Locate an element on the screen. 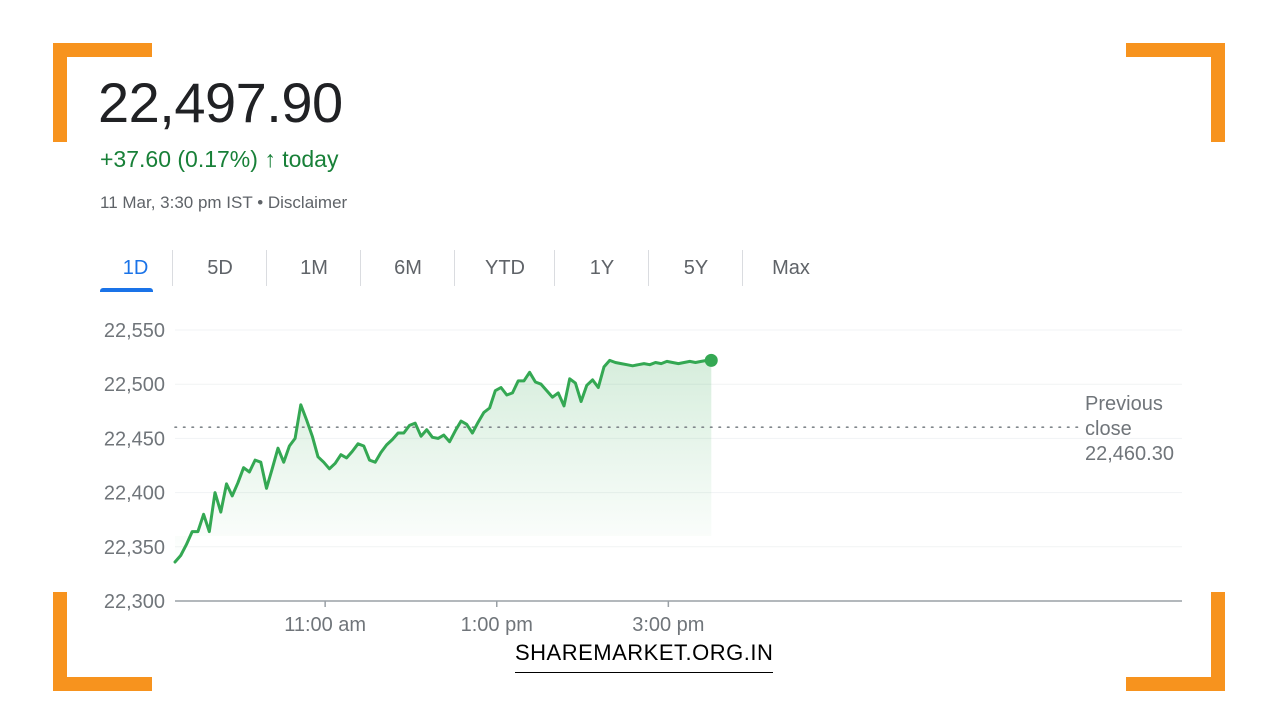  tab-label: 1Y is located at coordinates (602, 268).